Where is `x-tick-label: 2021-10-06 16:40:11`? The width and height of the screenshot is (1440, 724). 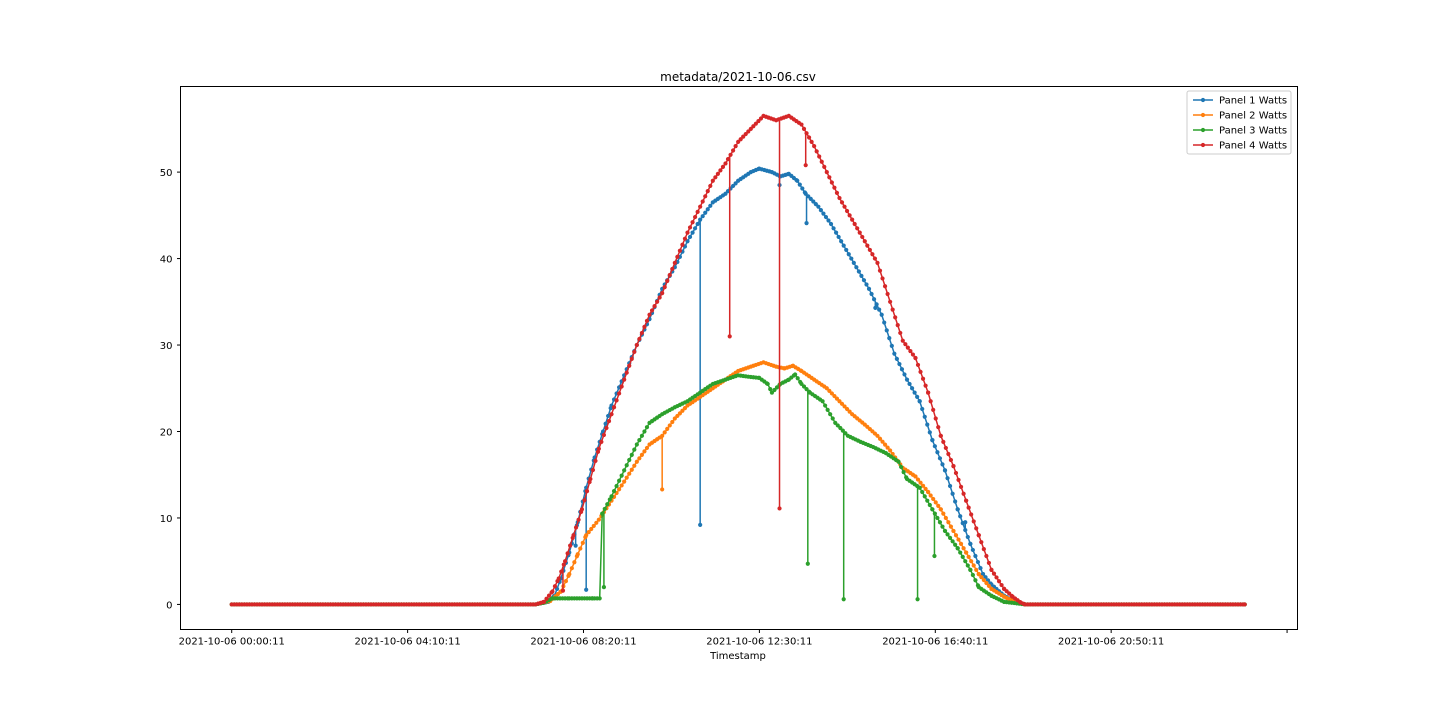
x-tick-label: 2021-10-06 16:40:11 is located at coordinates (935, 642).